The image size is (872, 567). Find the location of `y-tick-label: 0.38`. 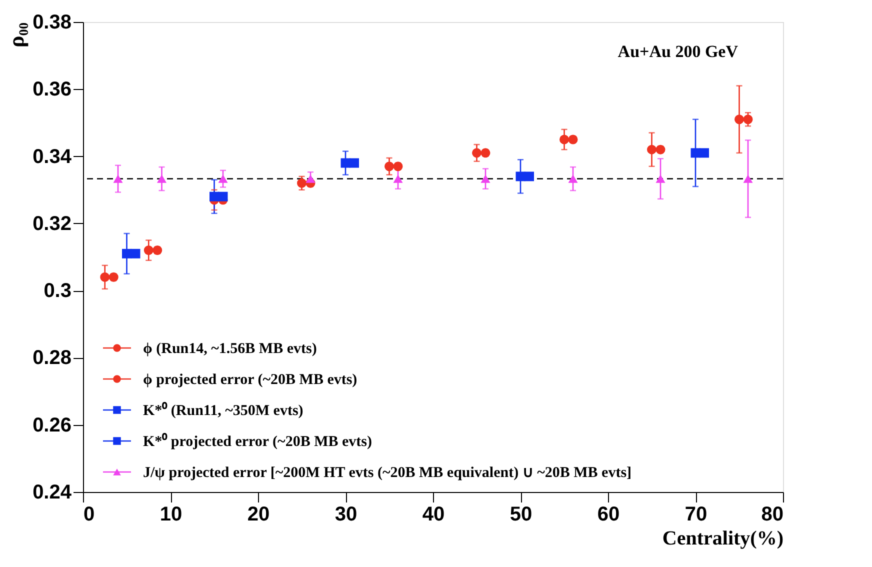

y-tick-label: 0.38 is located at coordinates (52, 23).